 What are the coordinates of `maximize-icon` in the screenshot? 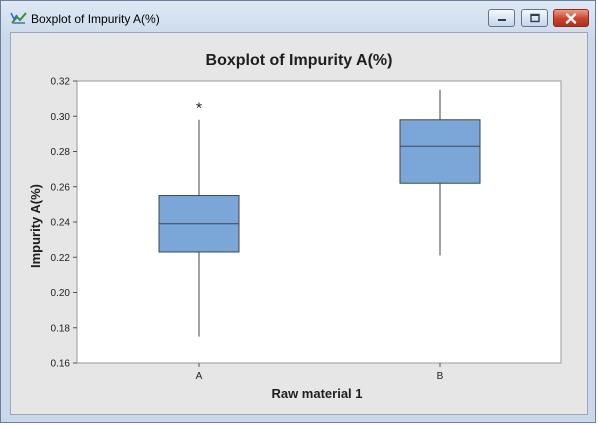 It's located at (534, 18).